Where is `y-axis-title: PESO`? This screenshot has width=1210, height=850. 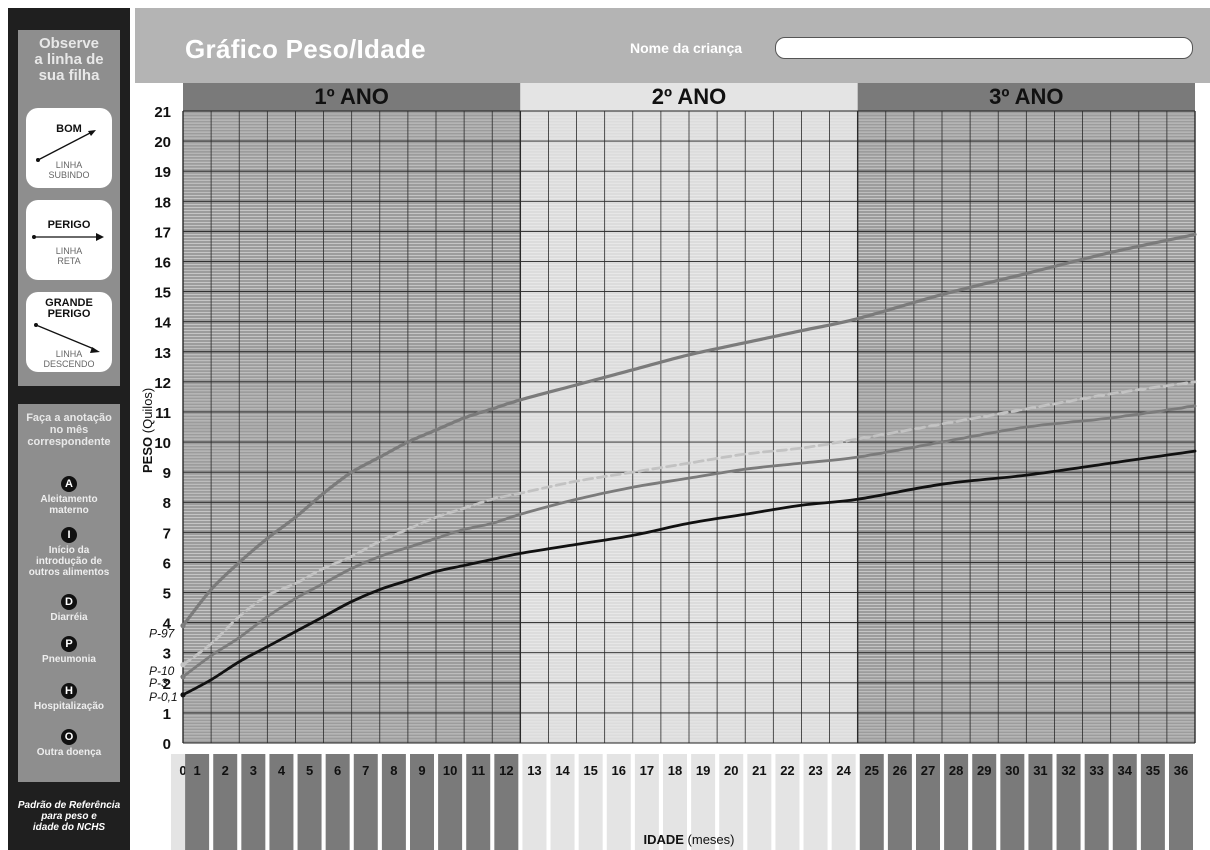
y-axis-title: PESO is located at coordinates (147, 453).